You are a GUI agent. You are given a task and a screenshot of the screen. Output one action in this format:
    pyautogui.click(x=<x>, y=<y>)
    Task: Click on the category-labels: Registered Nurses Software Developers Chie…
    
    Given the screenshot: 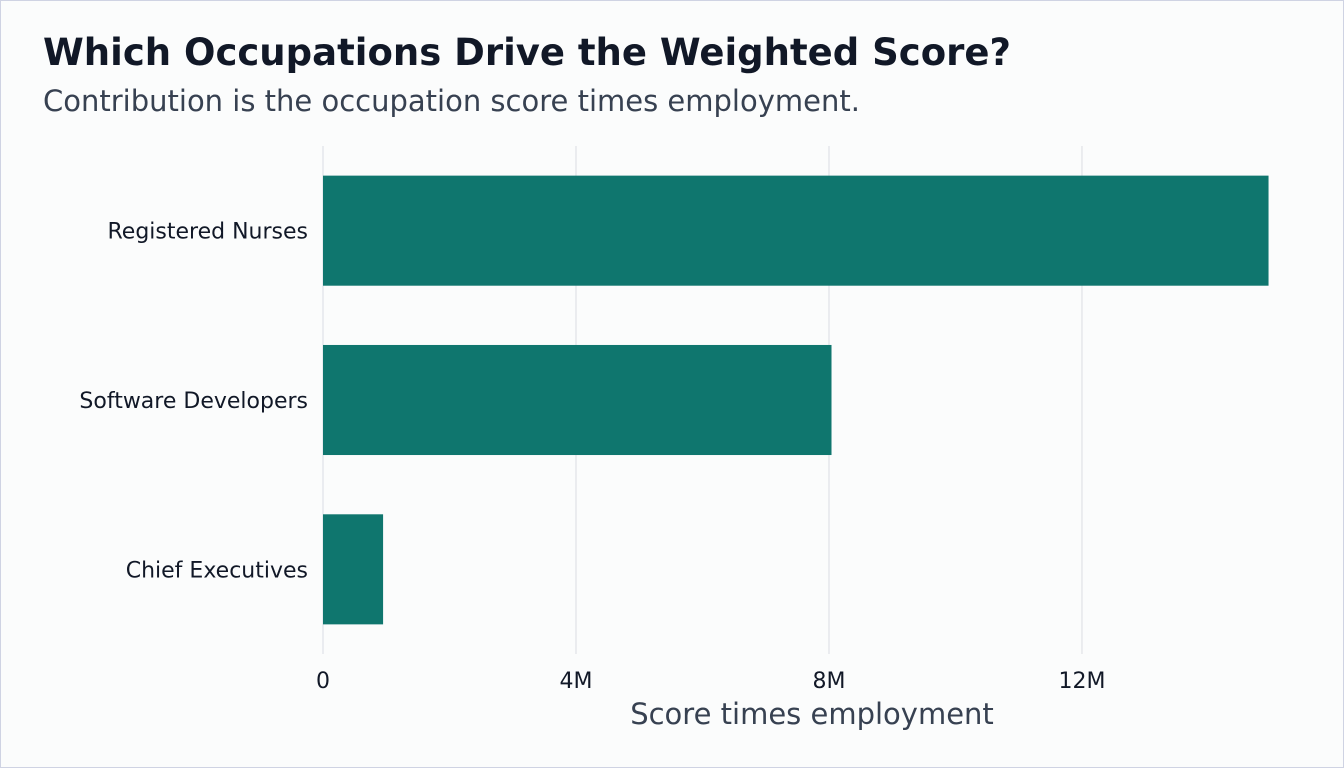 What is the action you would take?
    pyautogui.click(x=193, y=402)
    